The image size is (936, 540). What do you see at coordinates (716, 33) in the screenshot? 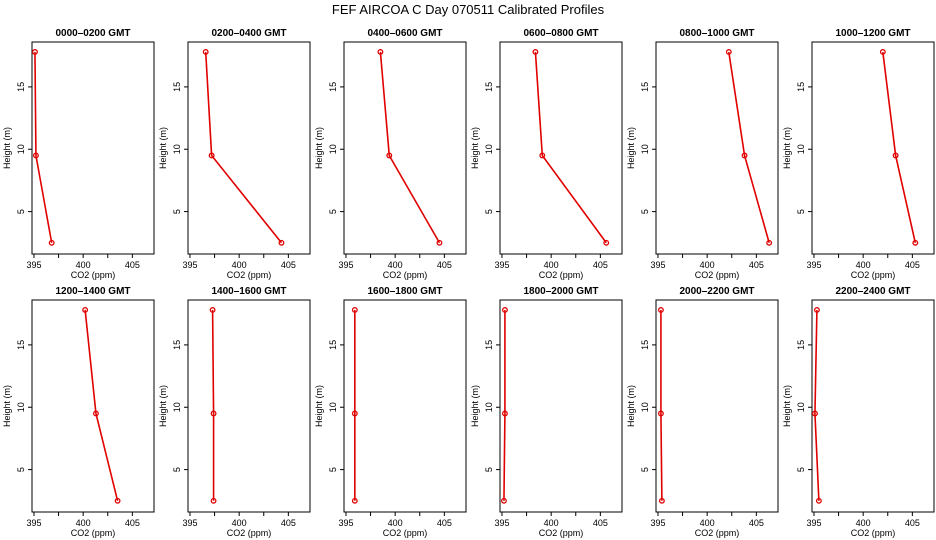
I see `panel-title: 0800–1000 GMT` at bounding box center [716, 33].